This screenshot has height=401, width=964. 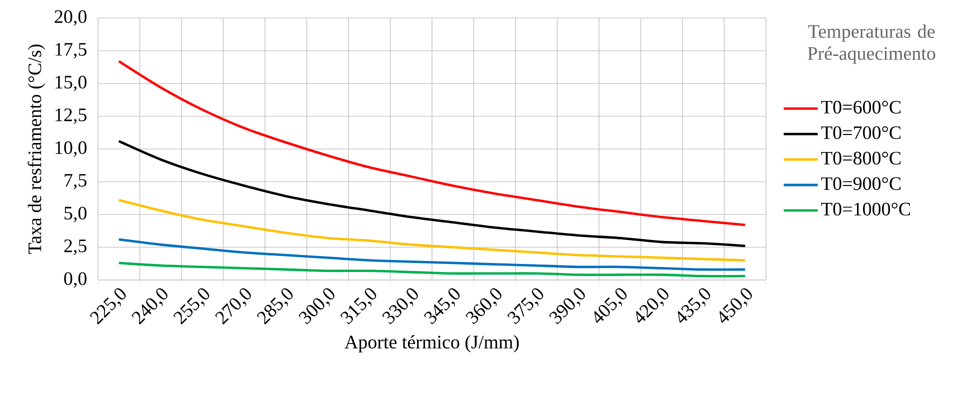 What do you see at coordinates (75, 247) in the screenshot?
I see `y-tick-label: 2,5` at bounding box center [75, 247].